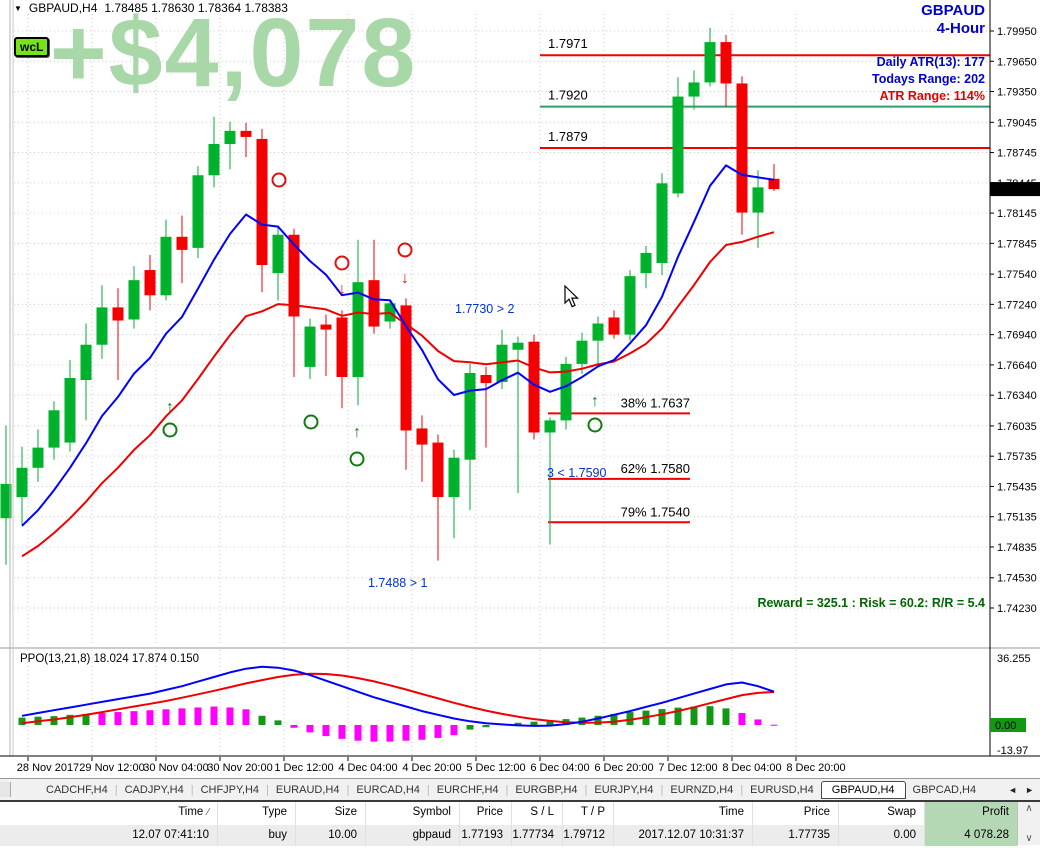 The width and height of the screenshot is (1040, 848). I want to click on chart-tab-euraud: EURAUD,H4, so click(307, 789).